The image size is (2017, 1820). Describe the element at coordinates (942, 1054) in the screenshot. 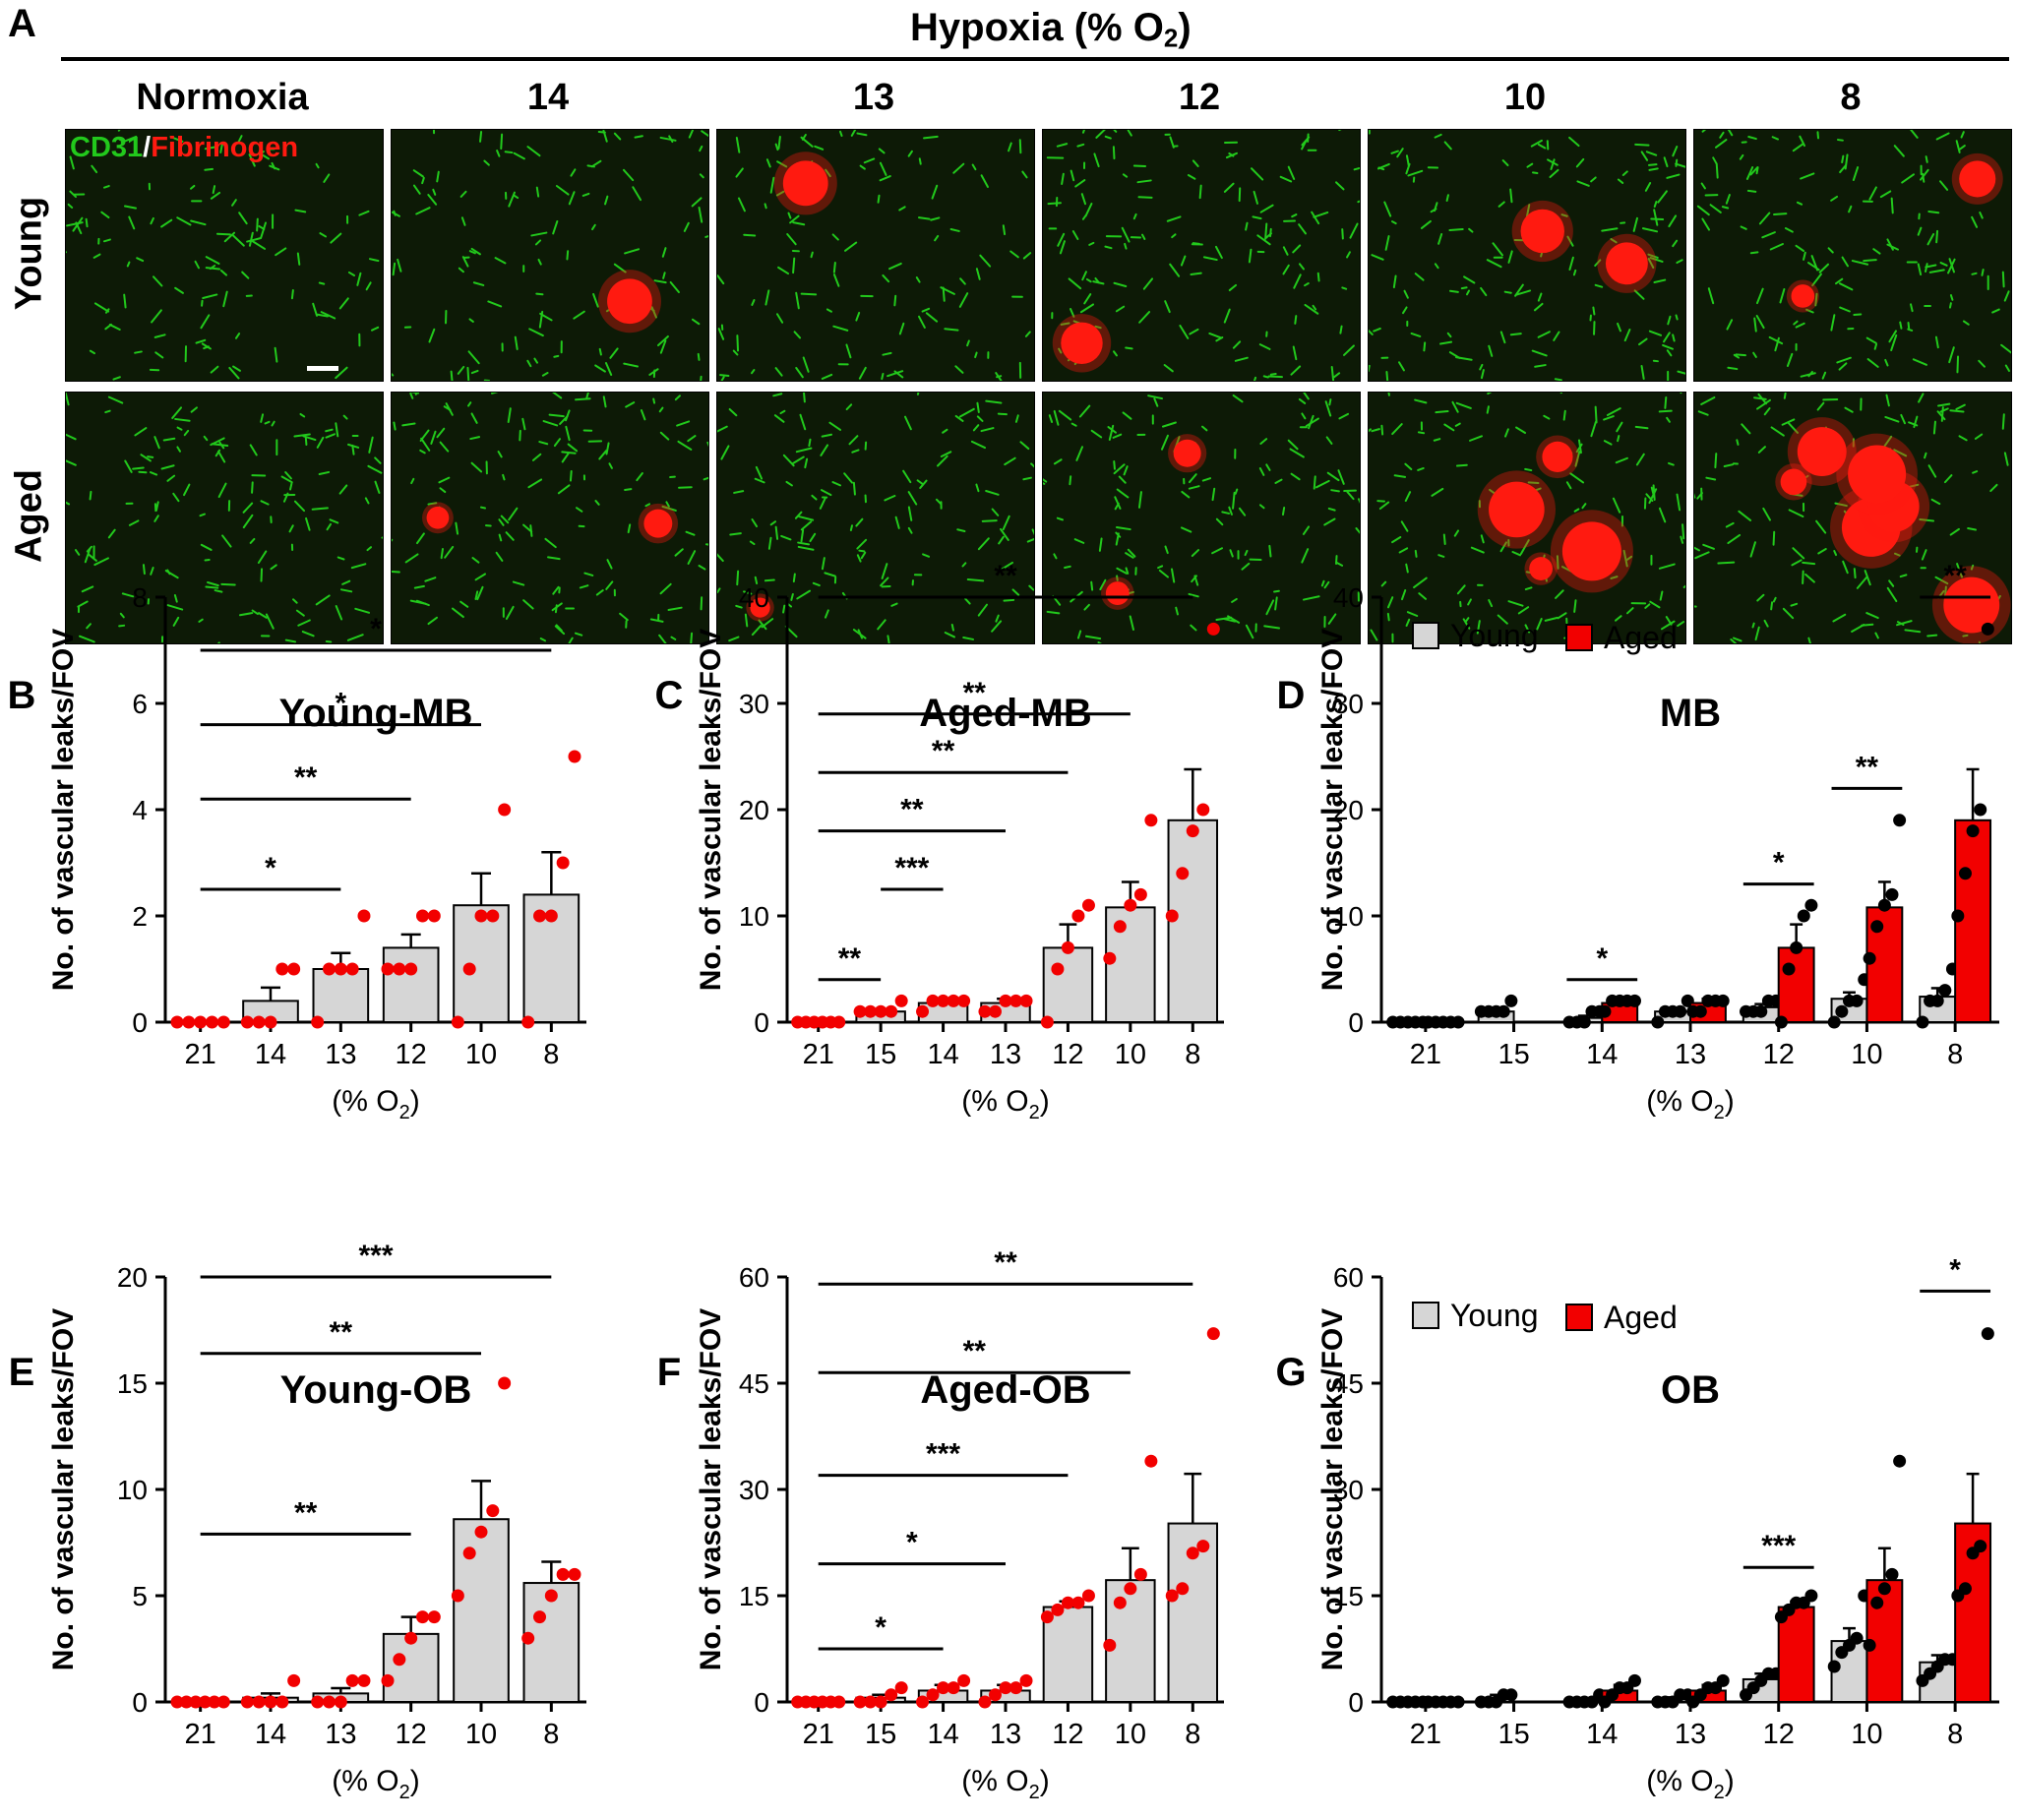

I see `x-tick-label: 14` at that location.